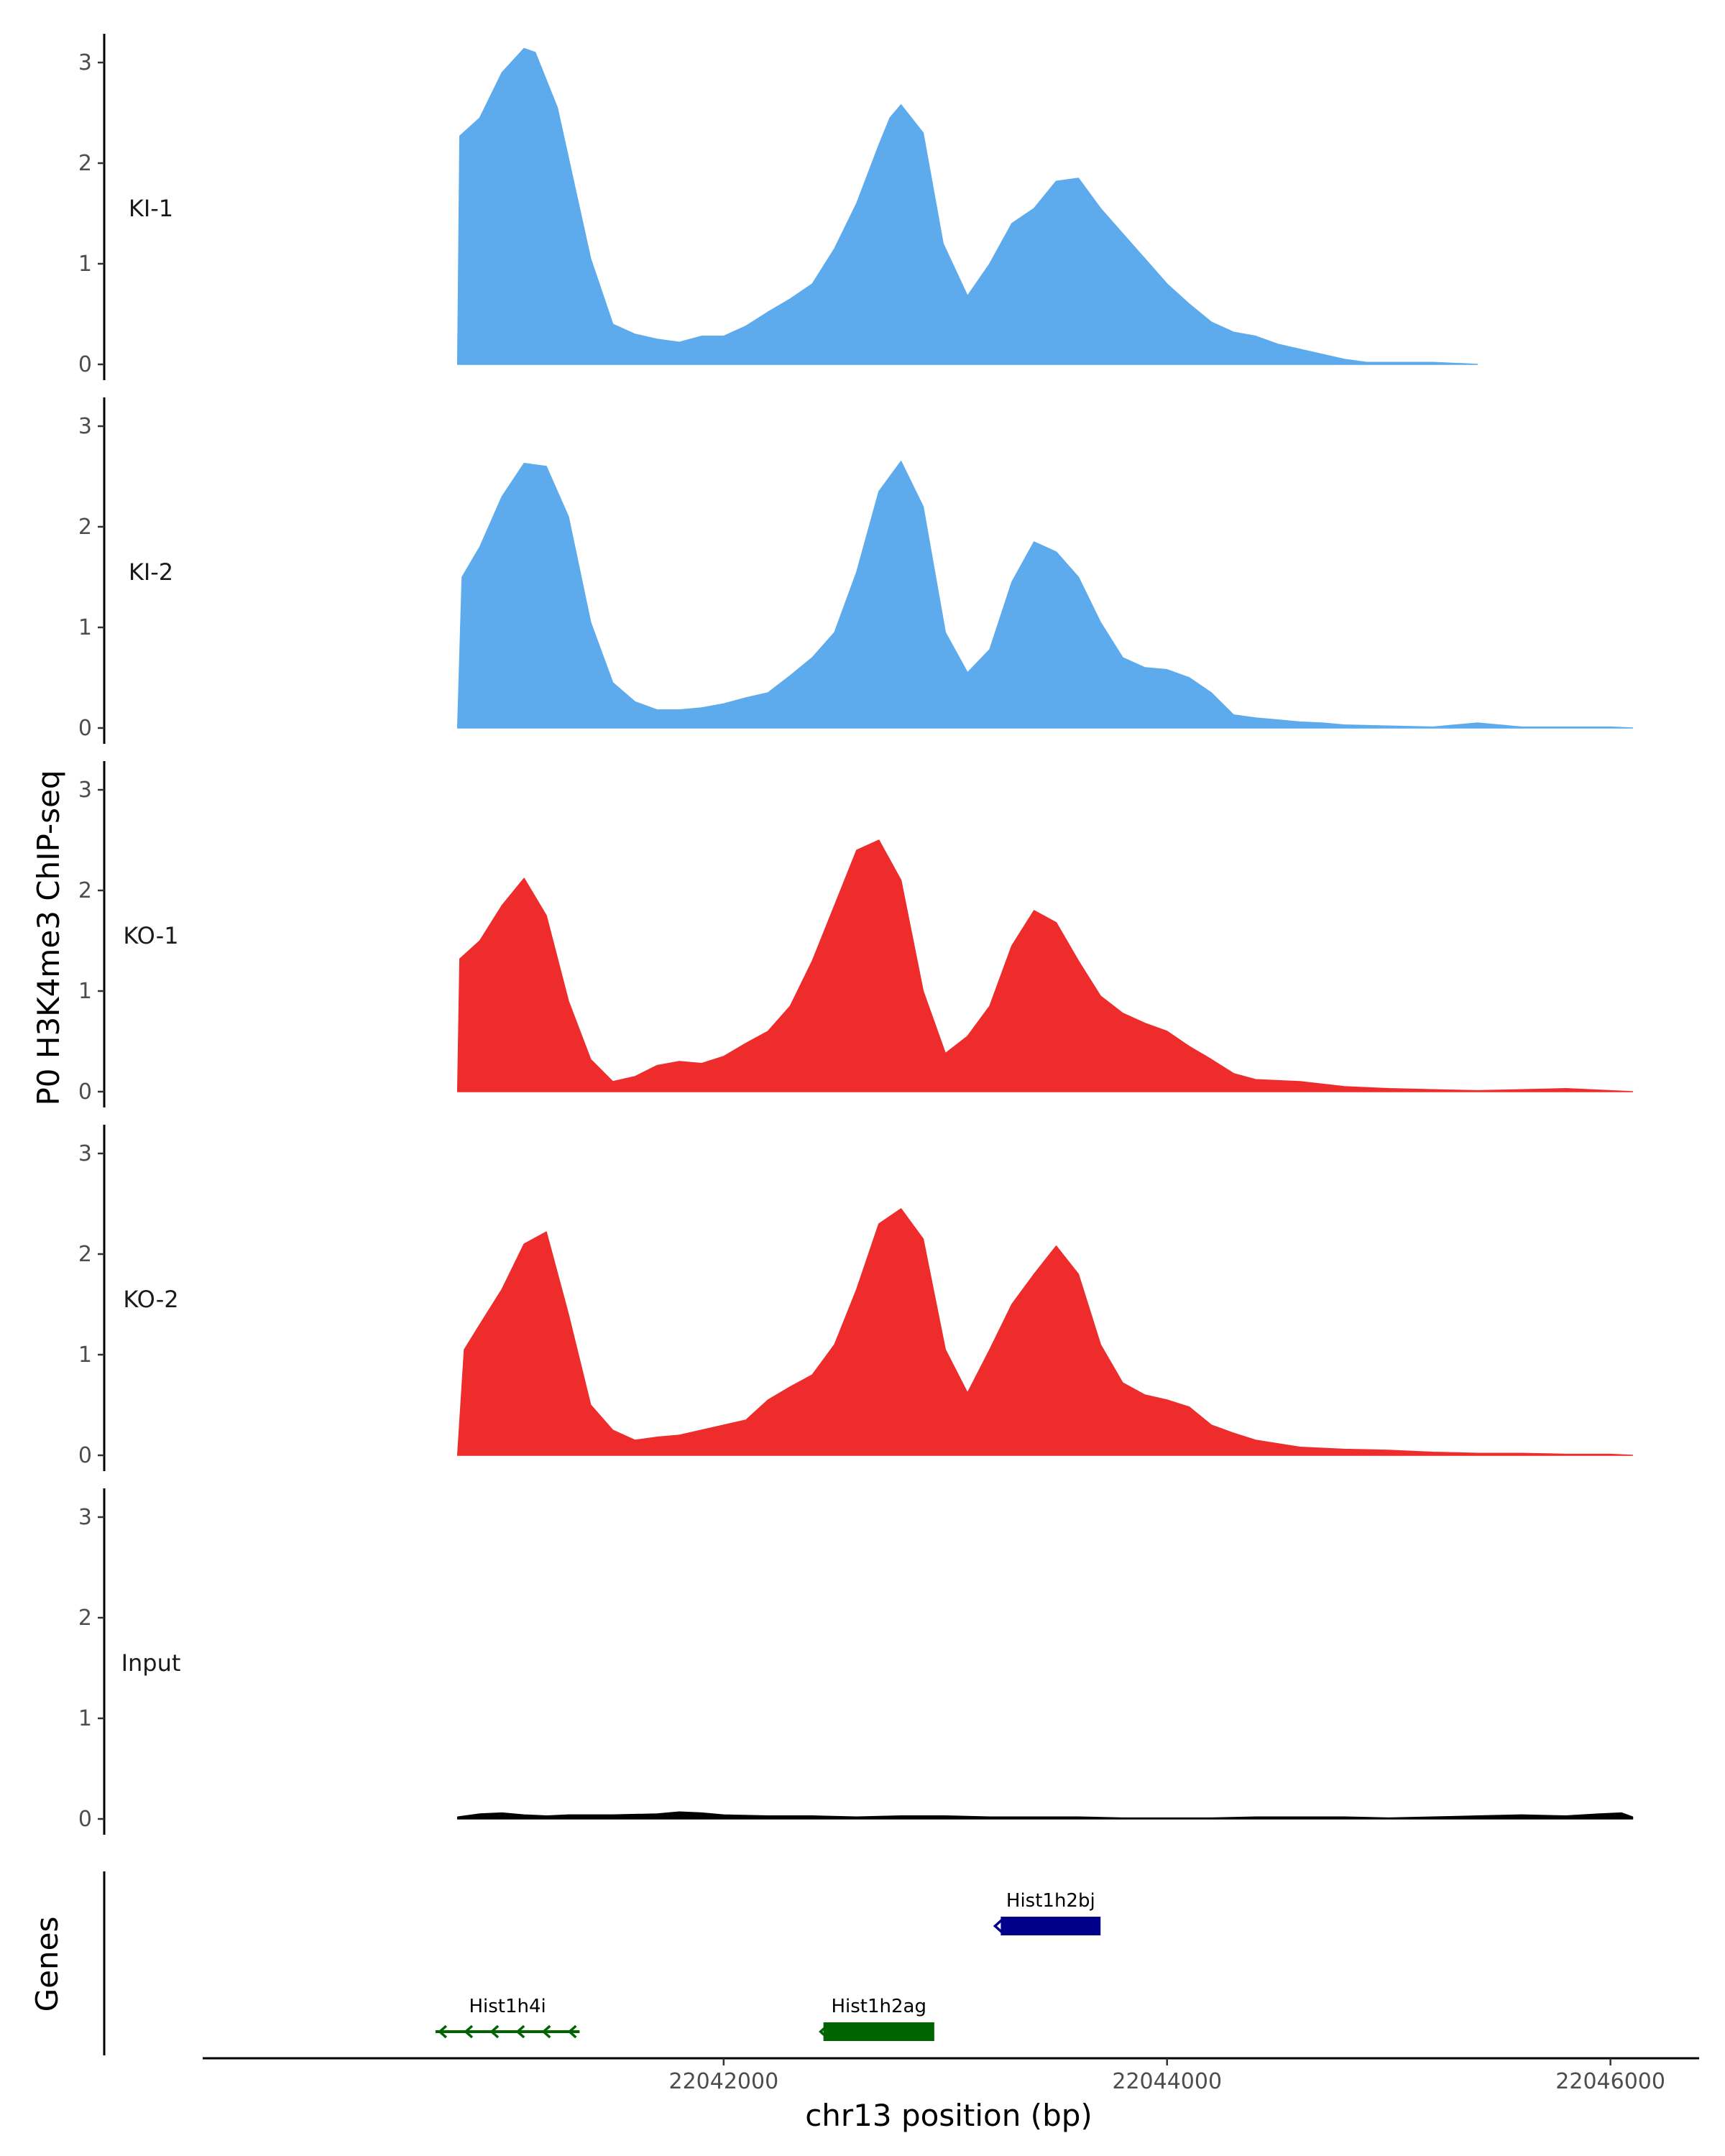  I want to click on x-axis-title: chr13 position (bp), so click(948, 2115).